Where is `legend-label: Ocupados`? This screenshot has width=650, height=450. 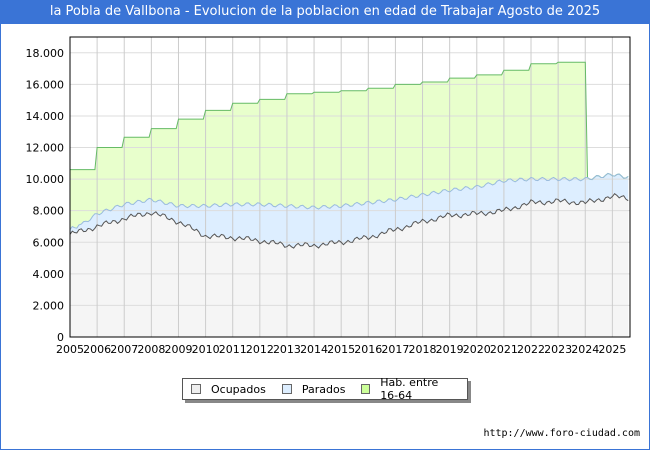 legend-label: Ocupados is located at coordinates (238, 389).